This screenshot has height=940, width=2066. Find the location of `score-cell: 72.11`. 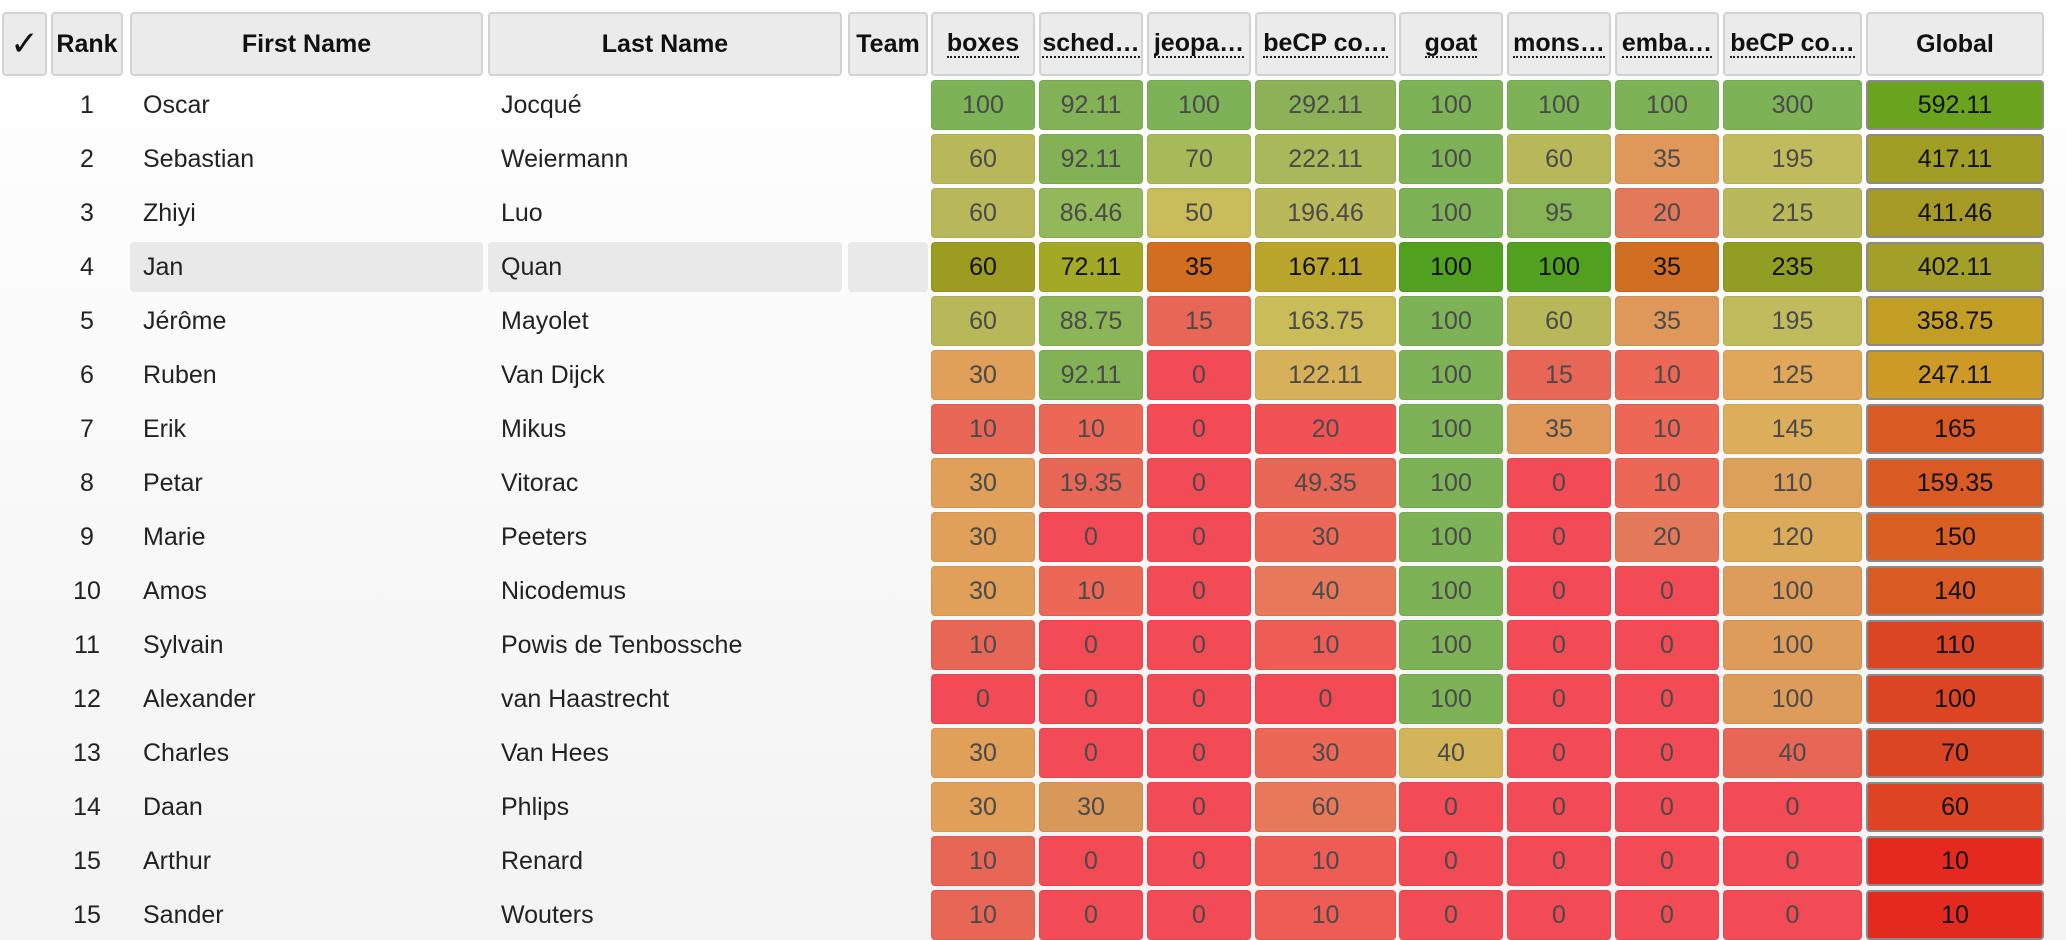

score-cell: 72.11 is located at coordinates (1091, 267).